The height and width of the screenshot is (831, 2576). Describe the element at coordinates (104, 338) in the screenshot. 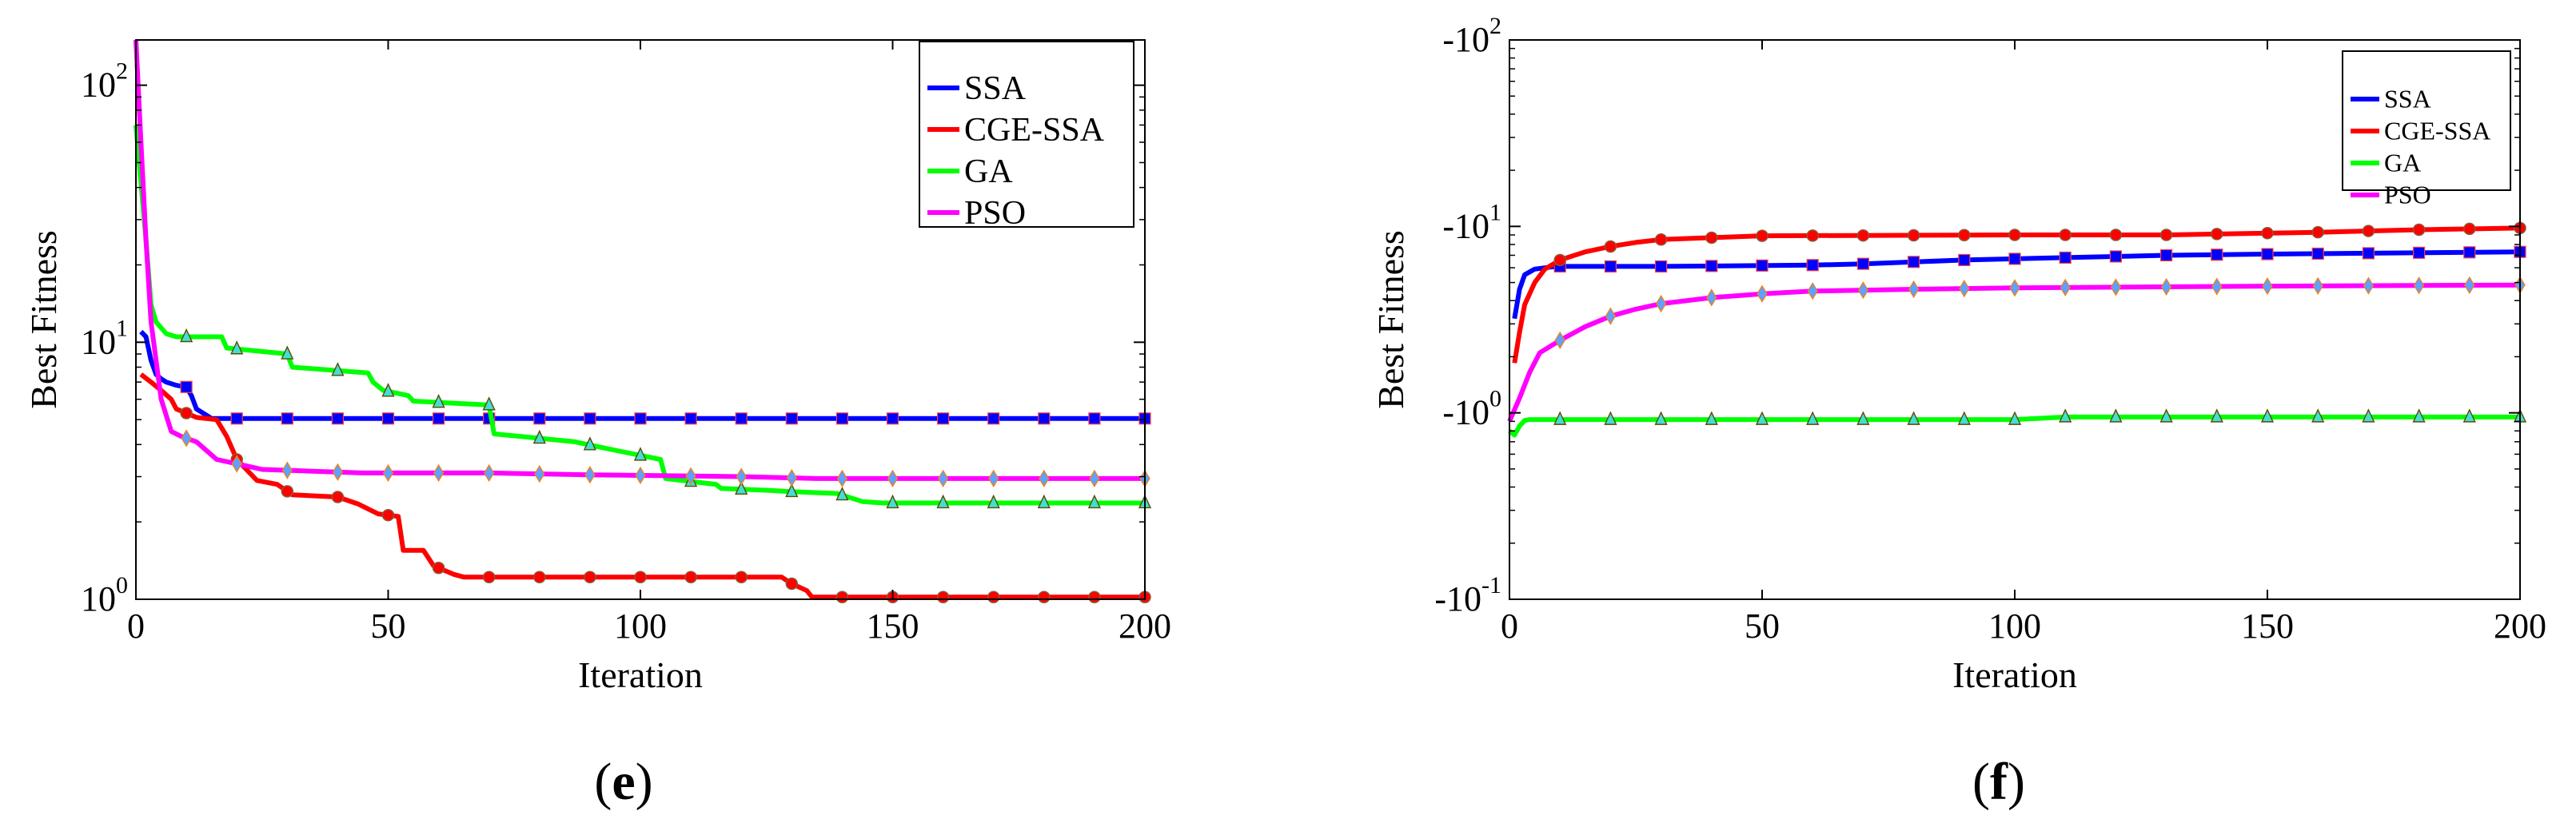

I see `y-tick-label: 10¹` at that location.